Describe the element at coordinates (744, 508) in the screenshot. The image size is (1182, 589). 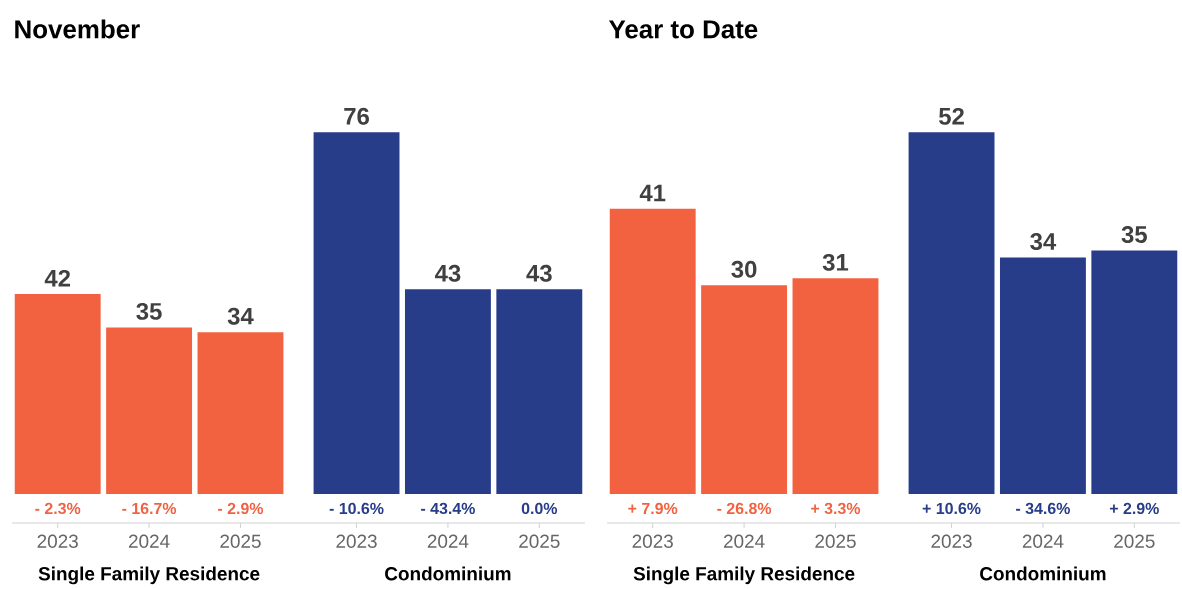
I see `text: - 26.8%` at that location.